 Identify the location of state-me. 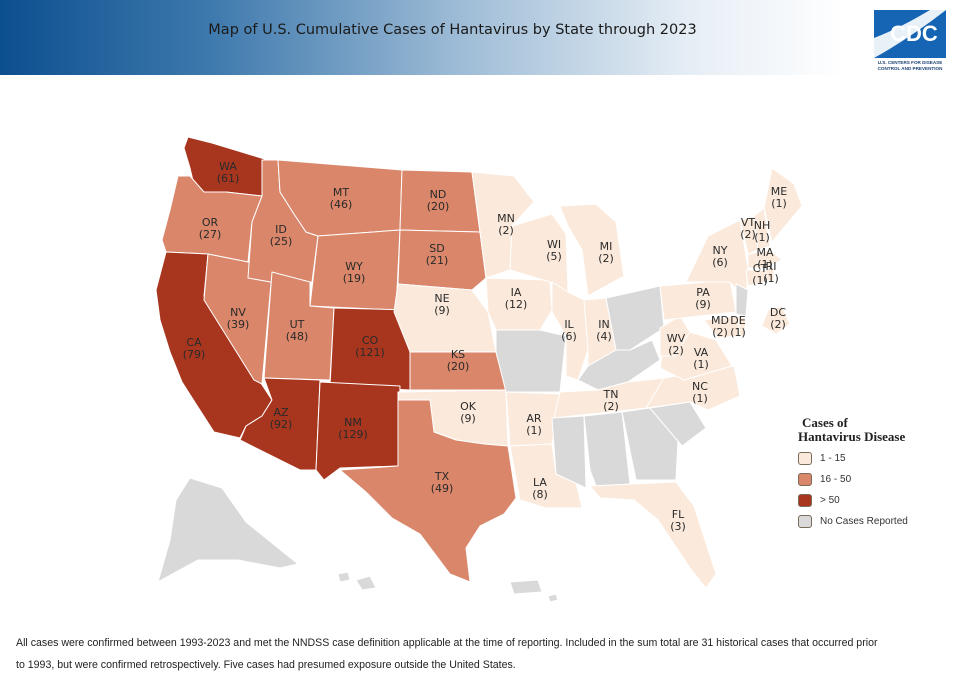
(783, 205).